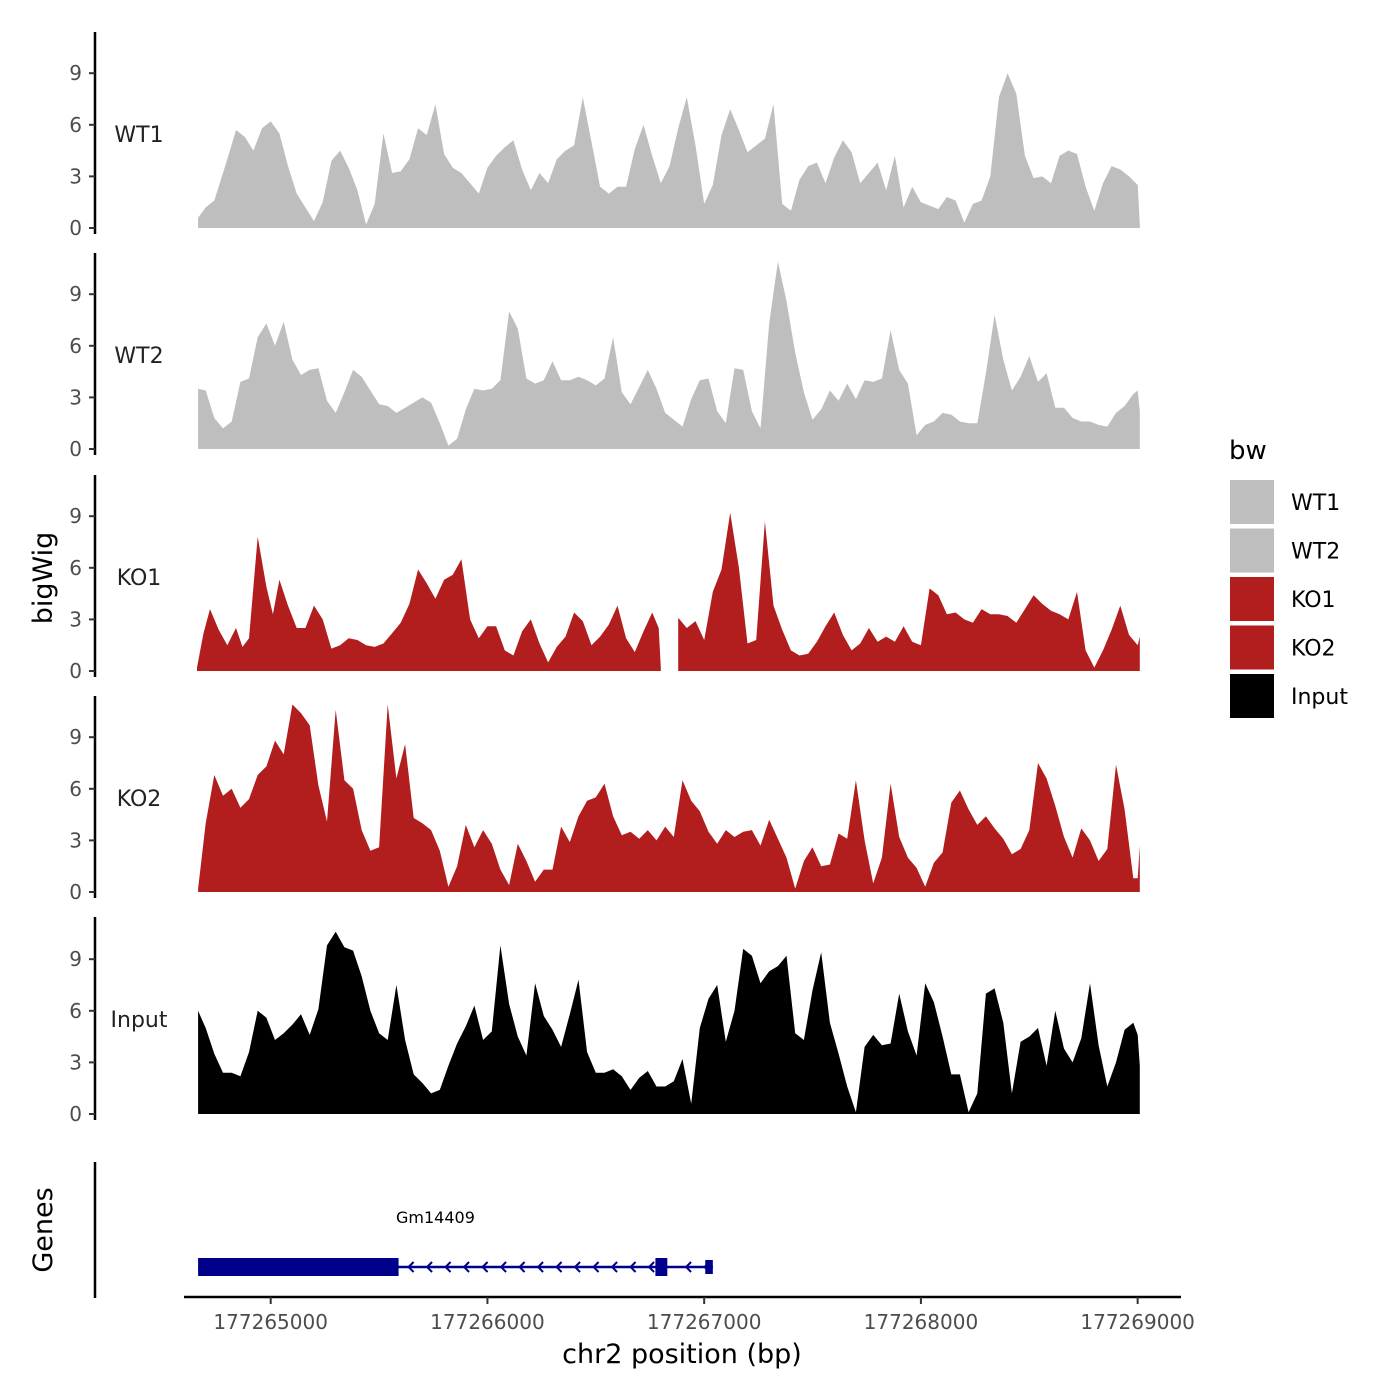 This screenshot has height=1400, width=1400. I want to click on gene-model-gm14409, so click(455, 1267).